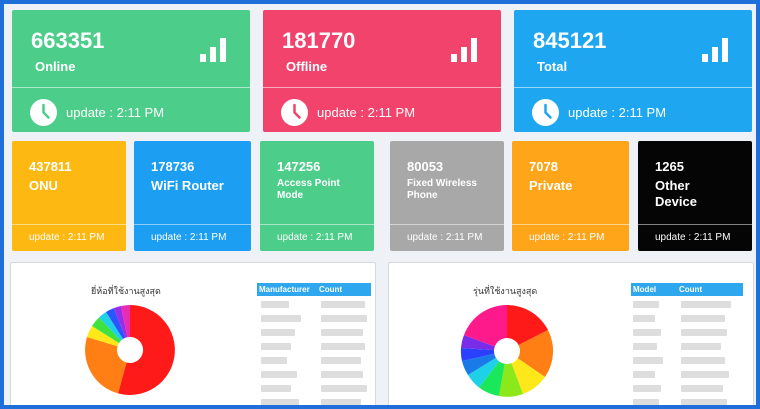 This screenshot has width=760, height=409. Describe the element at coordinates (284, 289) in the screenshot. I see `column-header: Manufacturer` at that location.